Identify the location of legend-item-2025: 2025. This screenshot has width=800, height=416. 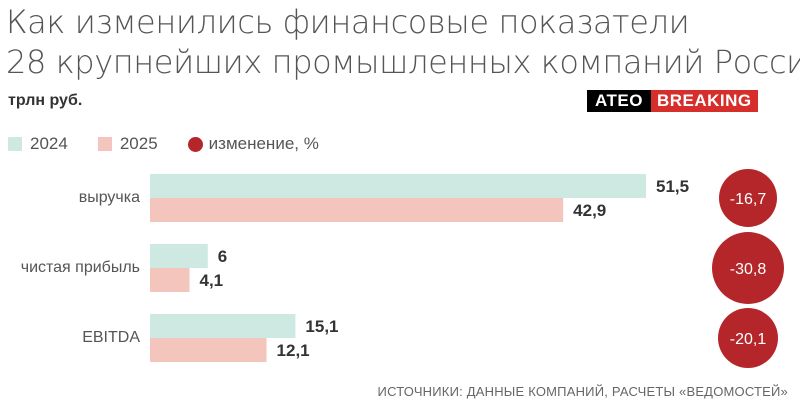
(127, 144).